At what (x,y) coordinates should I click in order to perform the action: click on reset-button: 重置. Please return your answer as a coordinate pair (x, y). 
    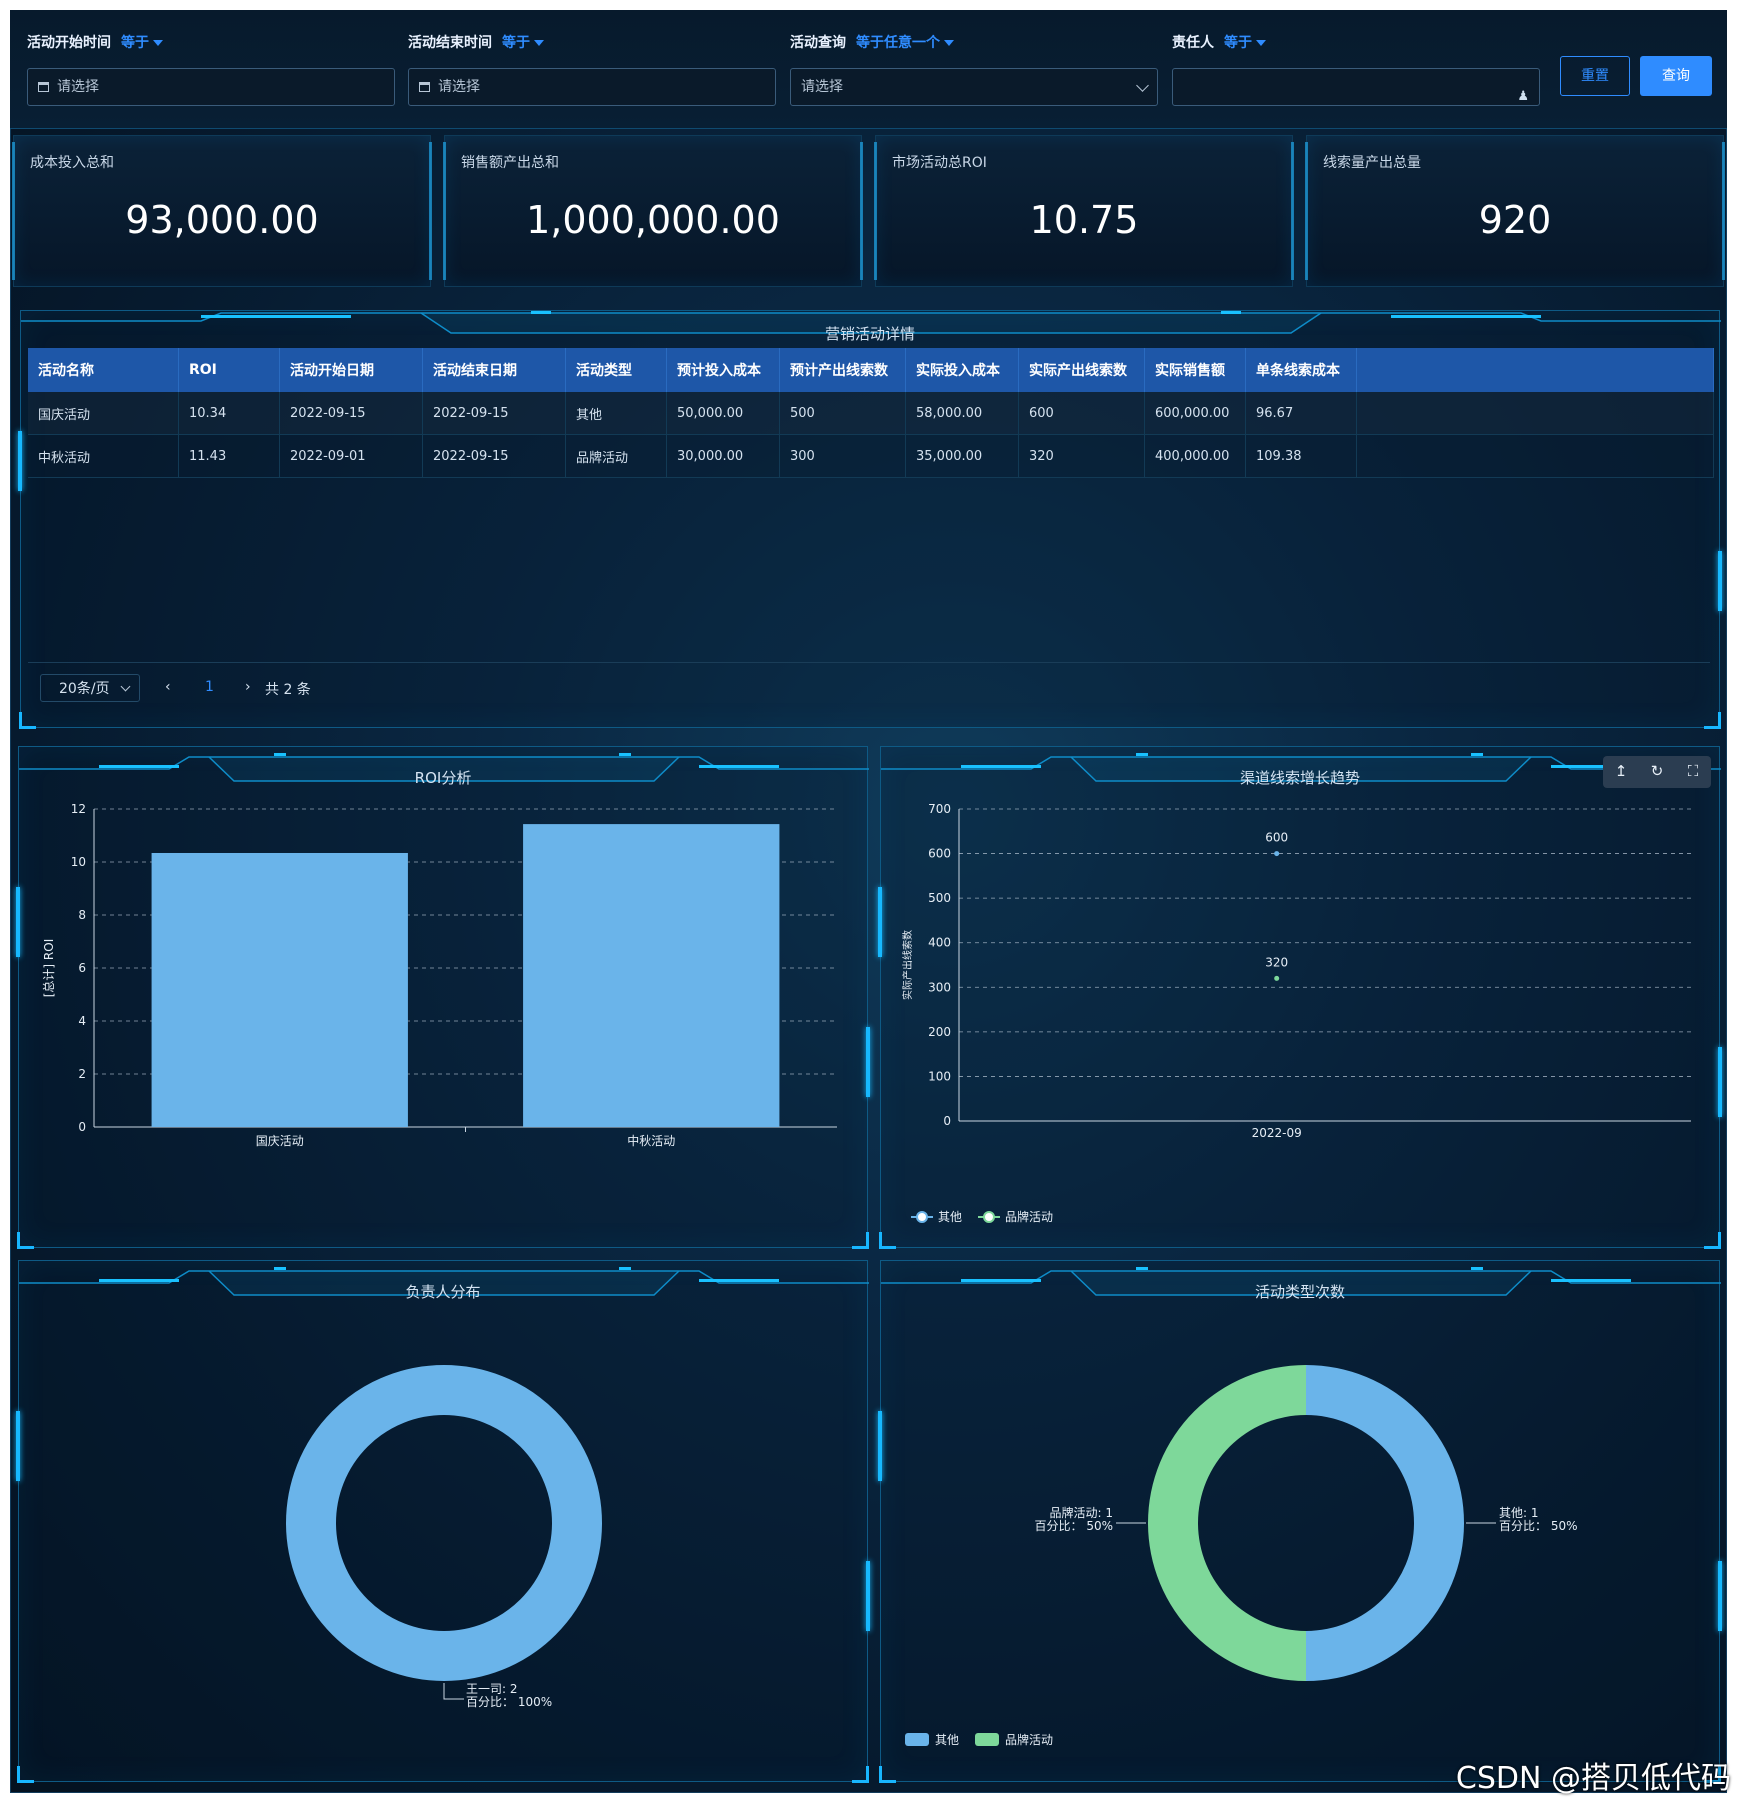
    Looking at the image, I should click on (1595, 76).